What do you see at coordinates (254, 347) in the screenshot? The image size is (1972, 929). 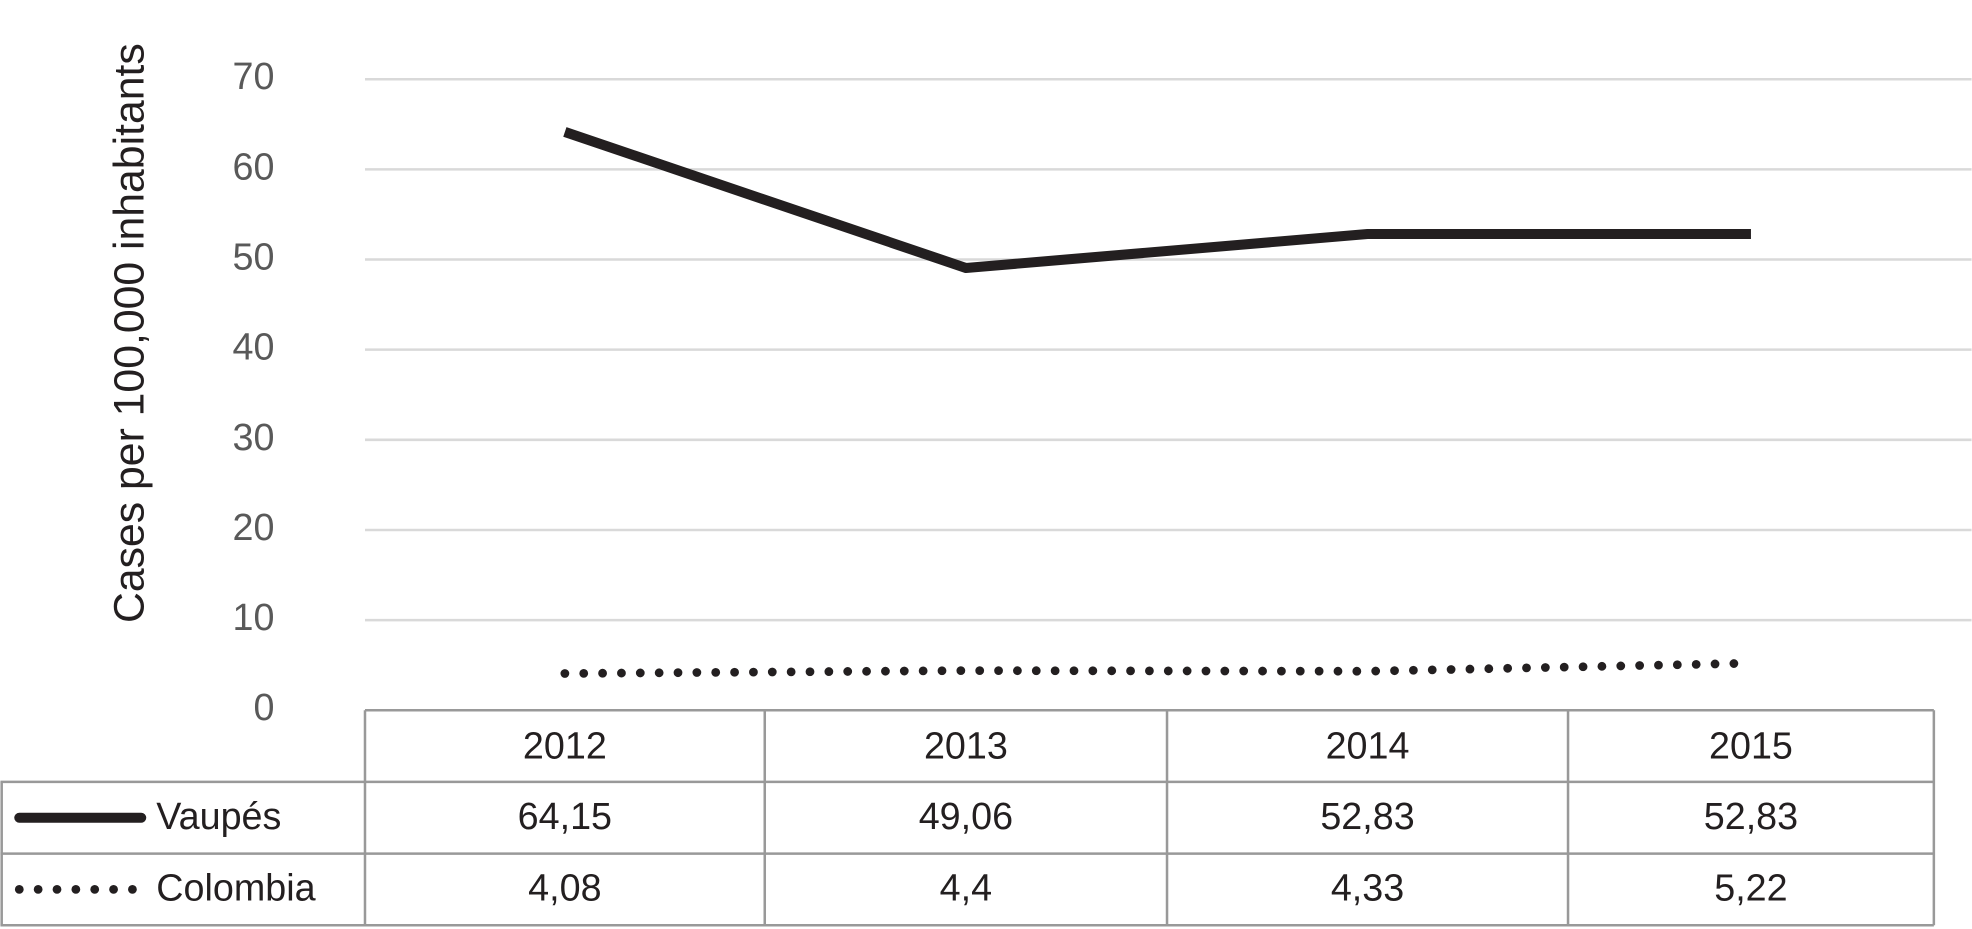 I see `y-tick-label: 40` at bounding box center [254, 347].